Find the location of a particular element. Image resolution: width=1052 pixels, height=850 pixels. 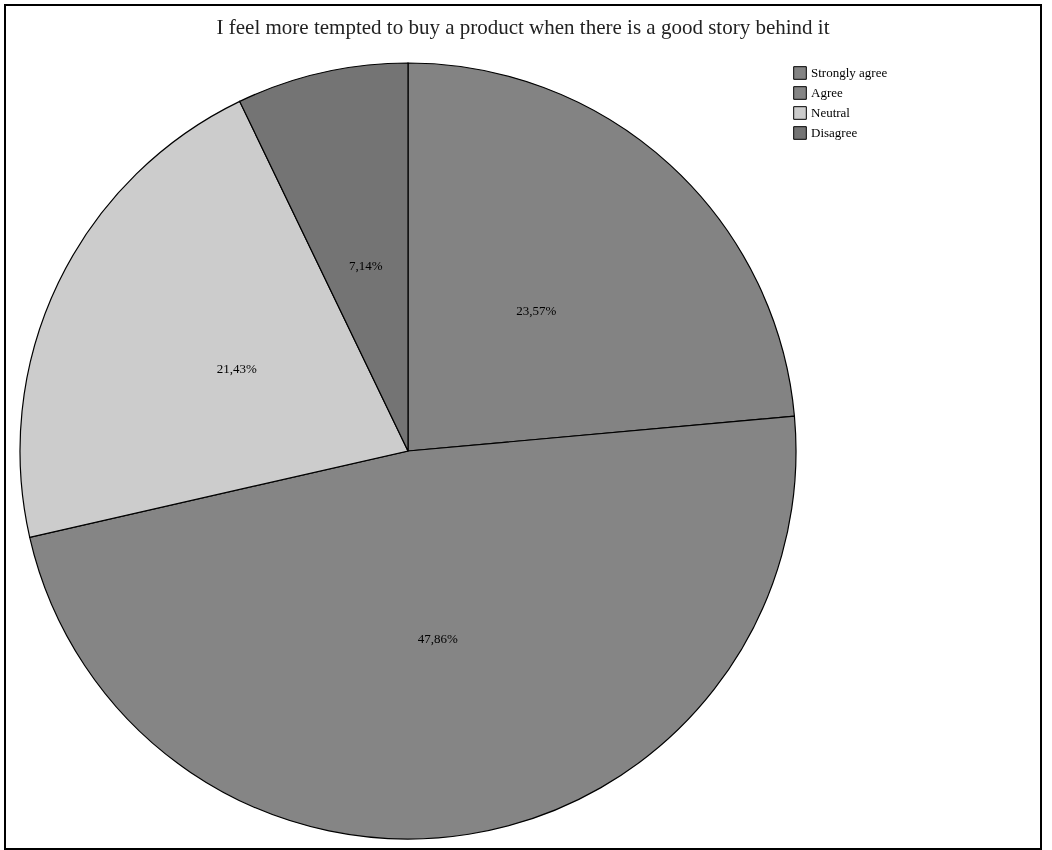

legend-label: Disagree is located at coordinates (834, 132).